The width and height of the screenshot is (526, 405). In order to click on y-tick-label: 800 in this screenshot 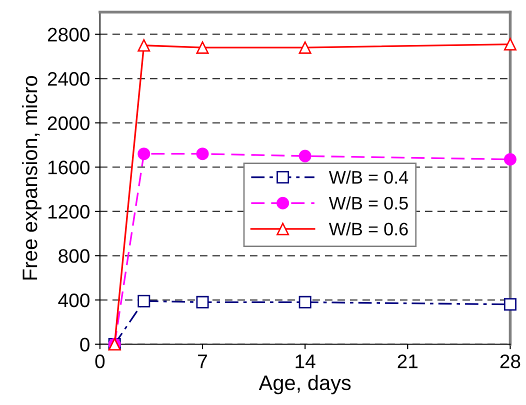, I will do `click(74, 256)`.